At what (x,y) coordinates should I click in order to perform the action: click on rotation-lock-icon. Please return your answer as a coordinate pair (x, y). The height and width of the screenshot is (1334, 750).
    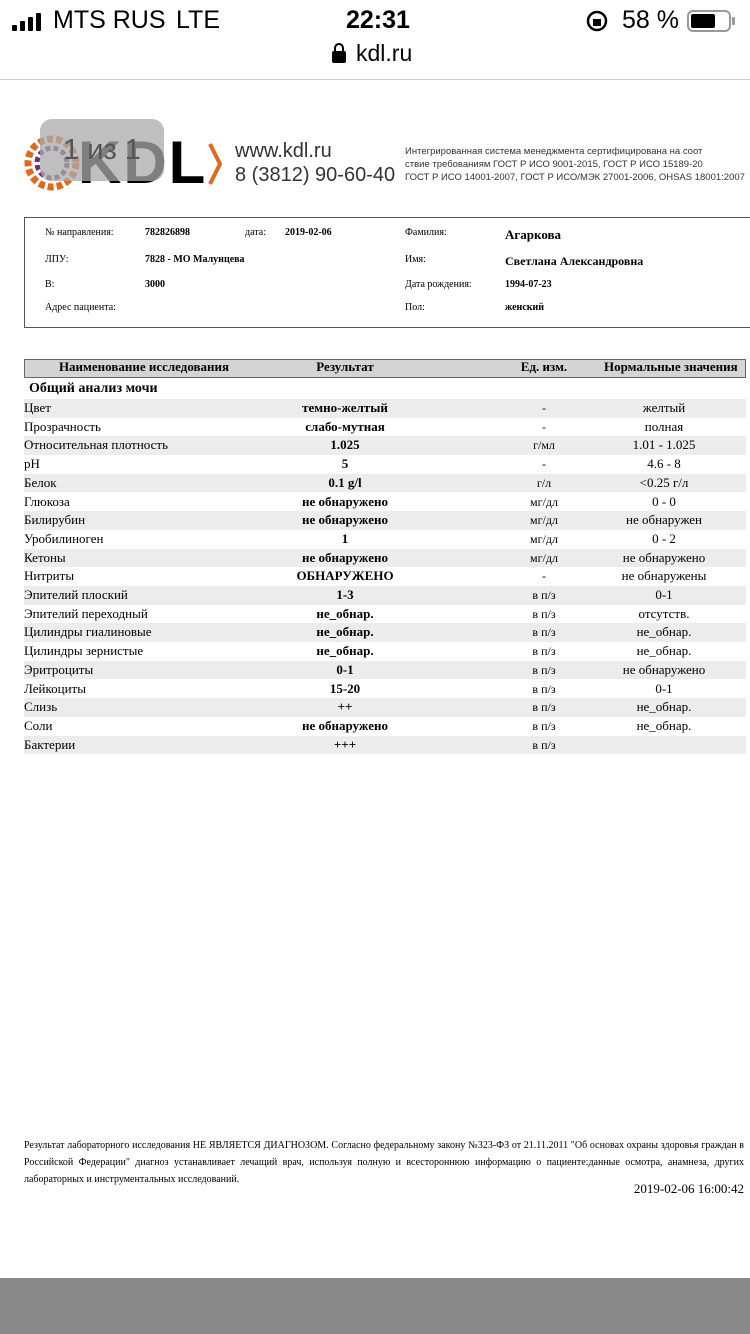
    Looking at the image, I should click on (597, 21).